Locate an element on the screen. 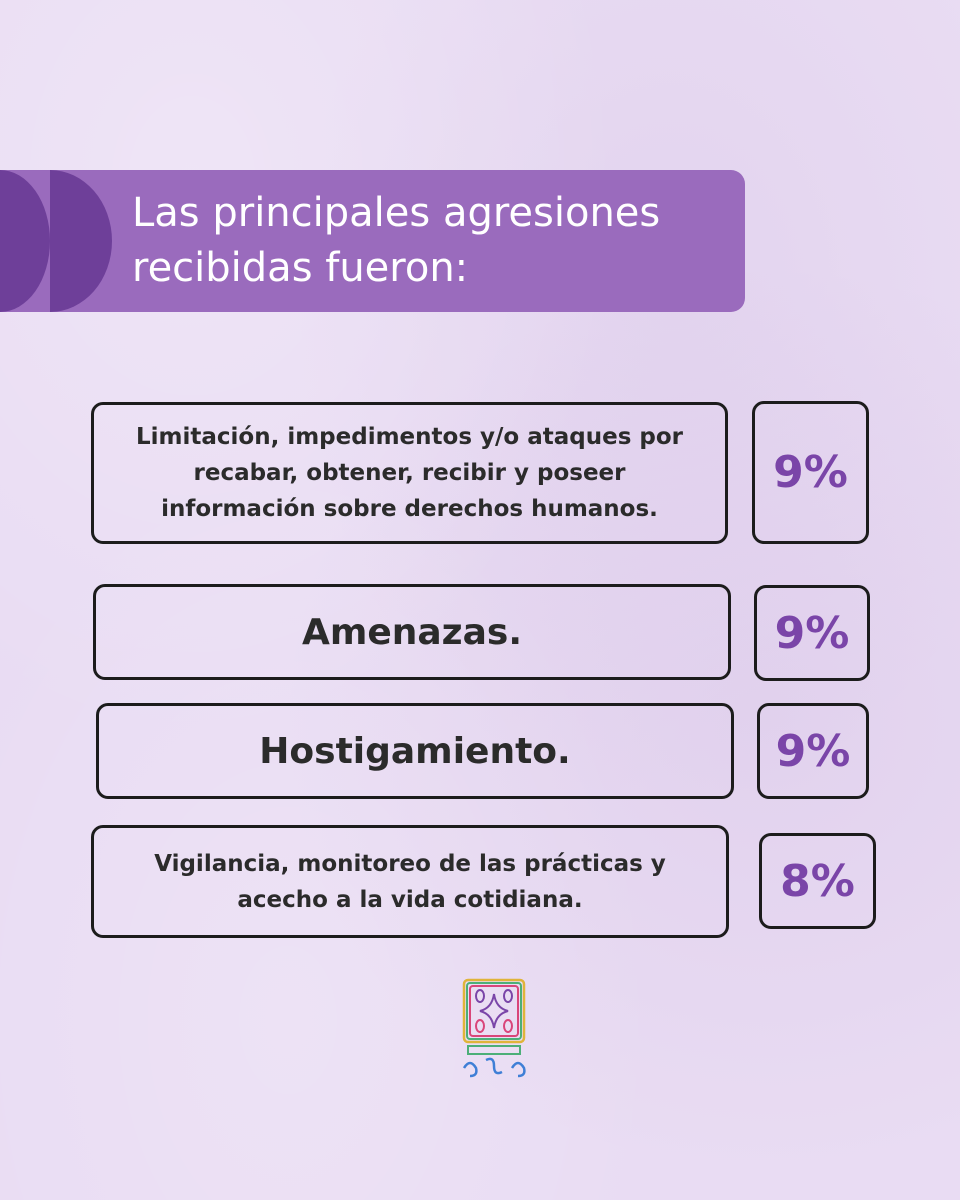  aggression-percent-4: 8% is located at coordinates (817, 881).